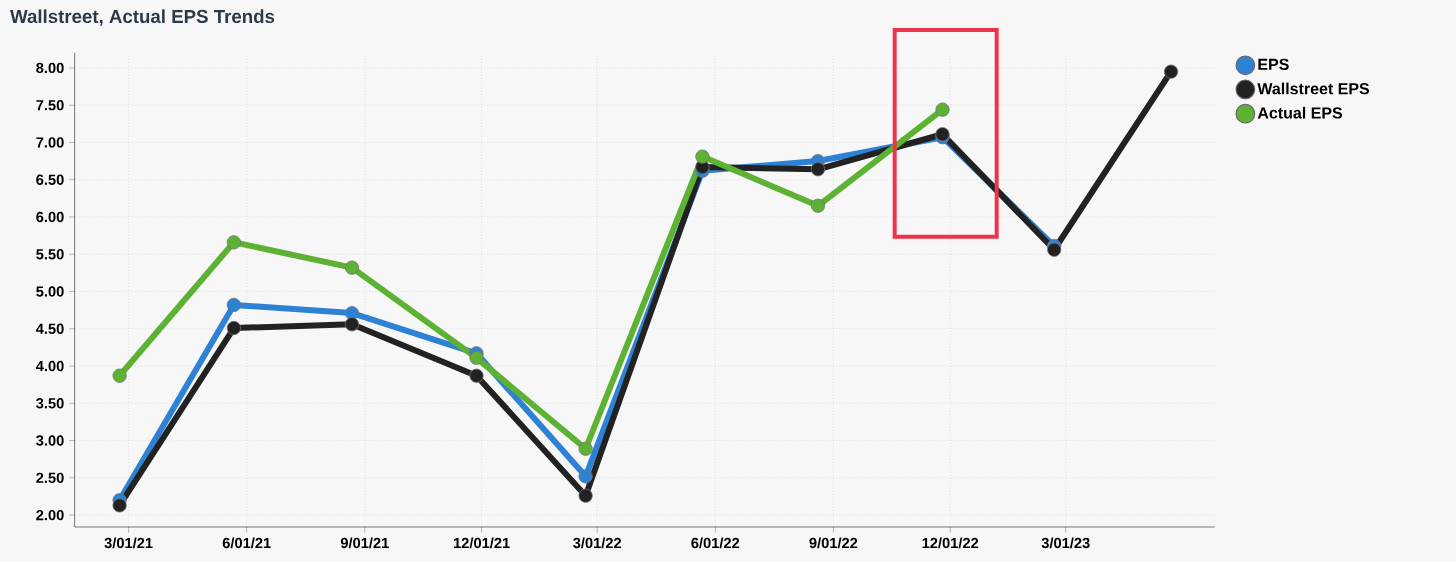 This screenshot has width=1456, height=562. Describe the element at coordinates (50, 179) in the screenshot. I see `y-tick-label: 6.50` at that location.